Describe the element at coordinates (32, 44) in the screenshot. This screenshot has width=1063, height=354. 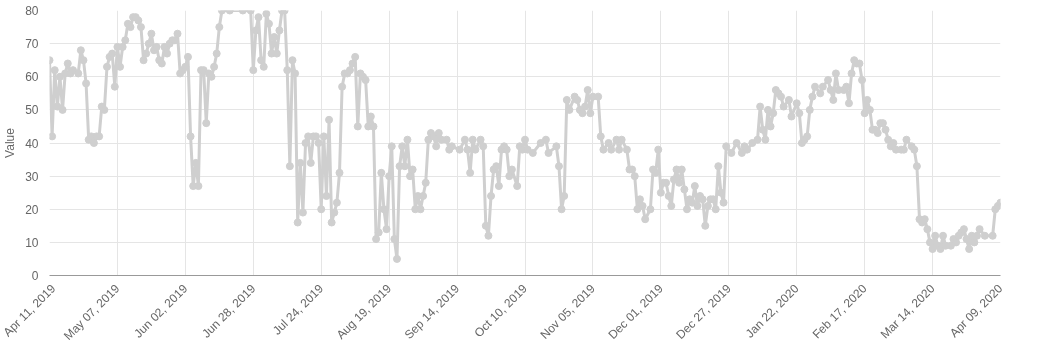
I see `y-tick-label: 70` at that location.